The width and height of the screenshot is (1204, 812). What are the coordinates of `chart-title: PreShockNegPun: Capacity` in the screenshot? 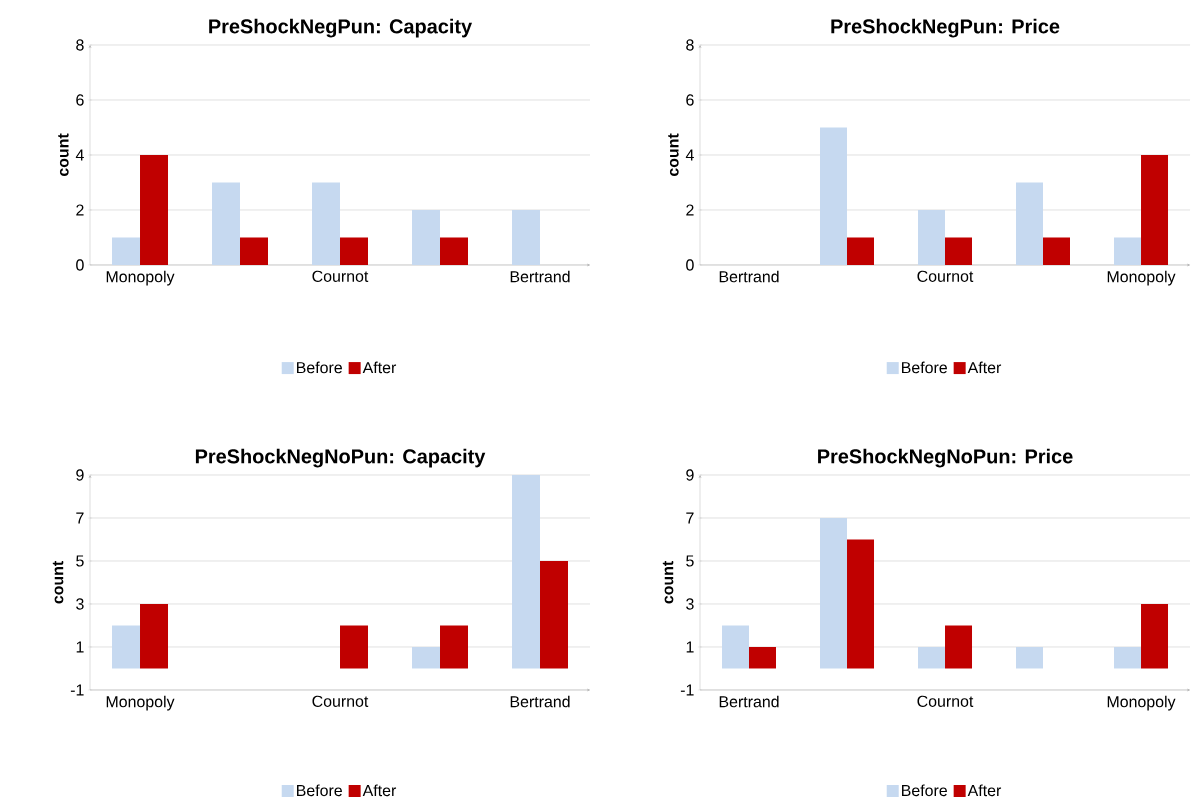 It's located at (341, 28).